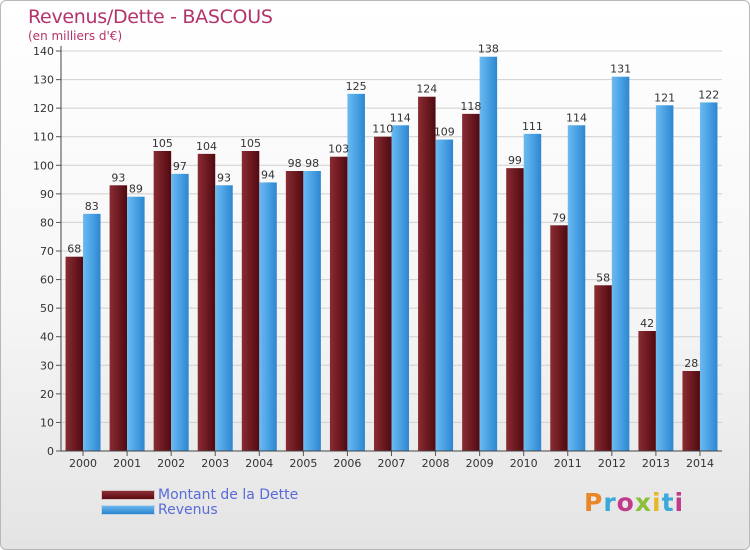 This screenshot has width=750, height=550. I want to click on value-label-revenue: 121, so click(664, 97).